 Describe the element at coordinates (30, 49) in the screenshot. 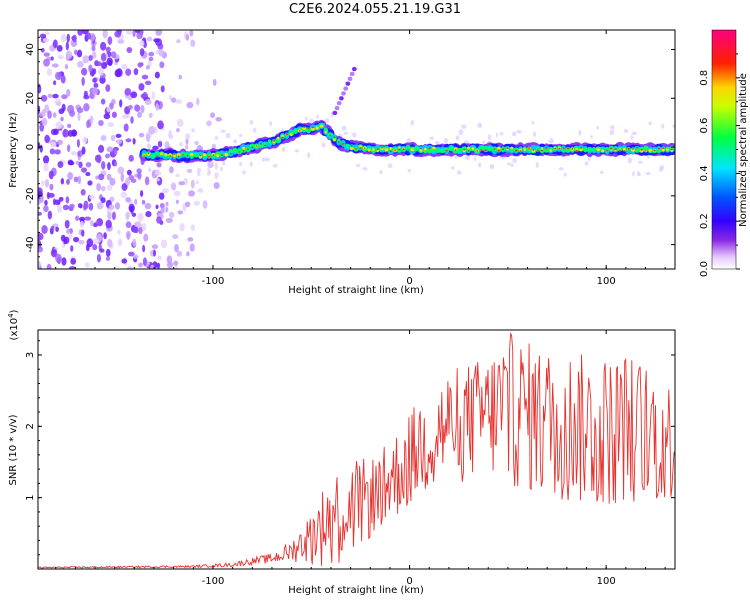

I see `y-tick-label: 40` at that location.